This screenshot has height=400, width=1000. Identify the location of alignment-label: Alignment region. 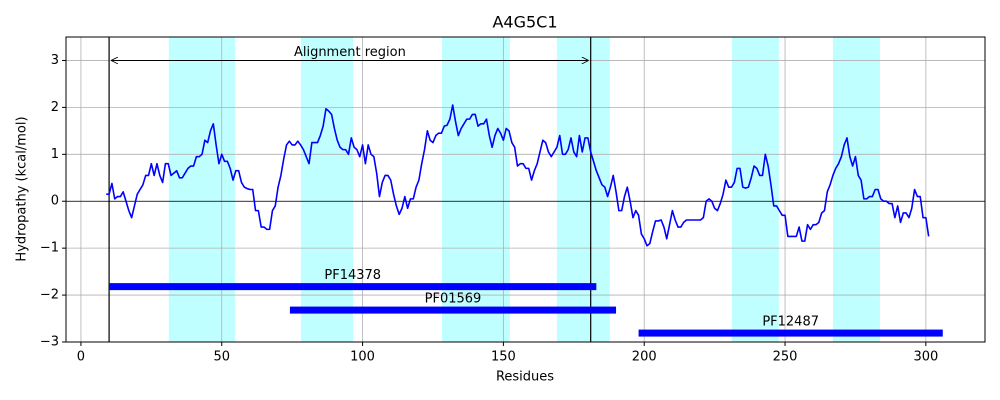
(350, 52).